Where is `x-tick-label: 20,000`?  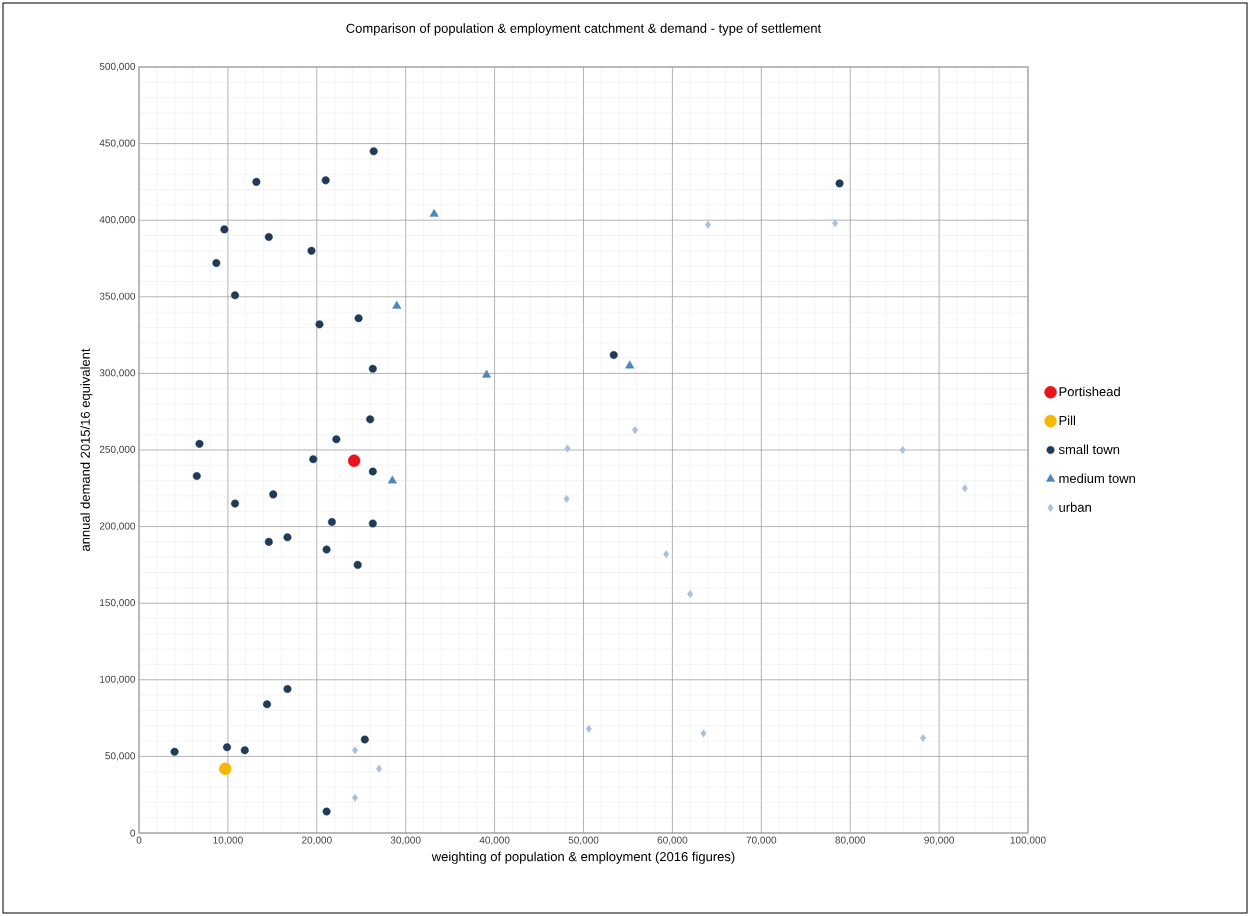 x-tick-label: 20,000 is located at coordinates (317, 840).